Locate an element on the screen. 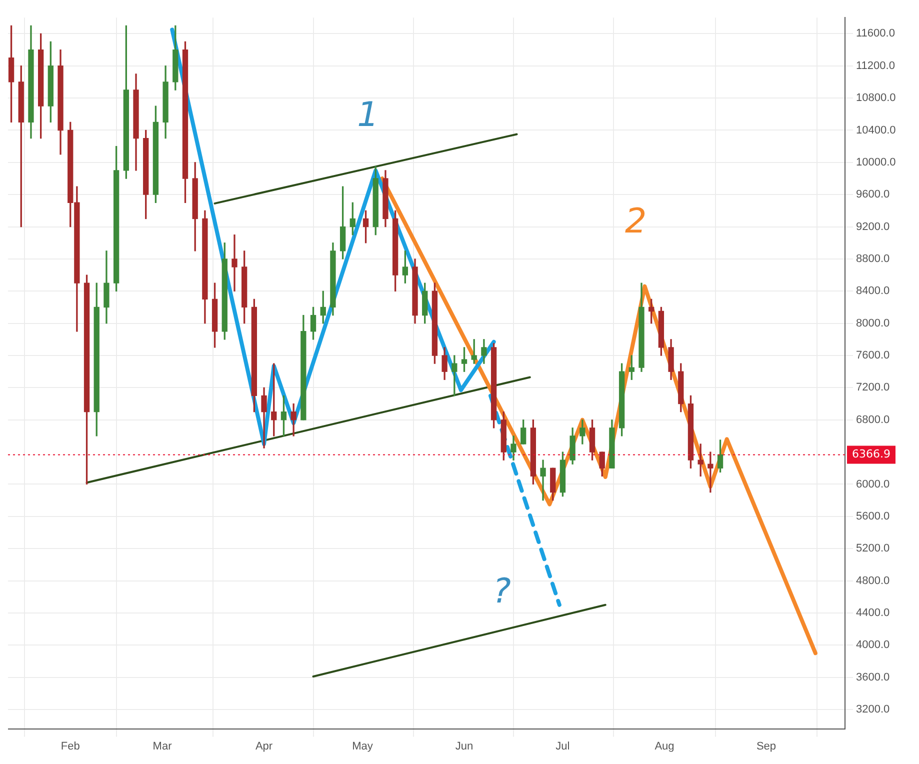 This screenshot has width=919, height=764. y-tick-label: 3200.0 is located at coordinates (873, 710).